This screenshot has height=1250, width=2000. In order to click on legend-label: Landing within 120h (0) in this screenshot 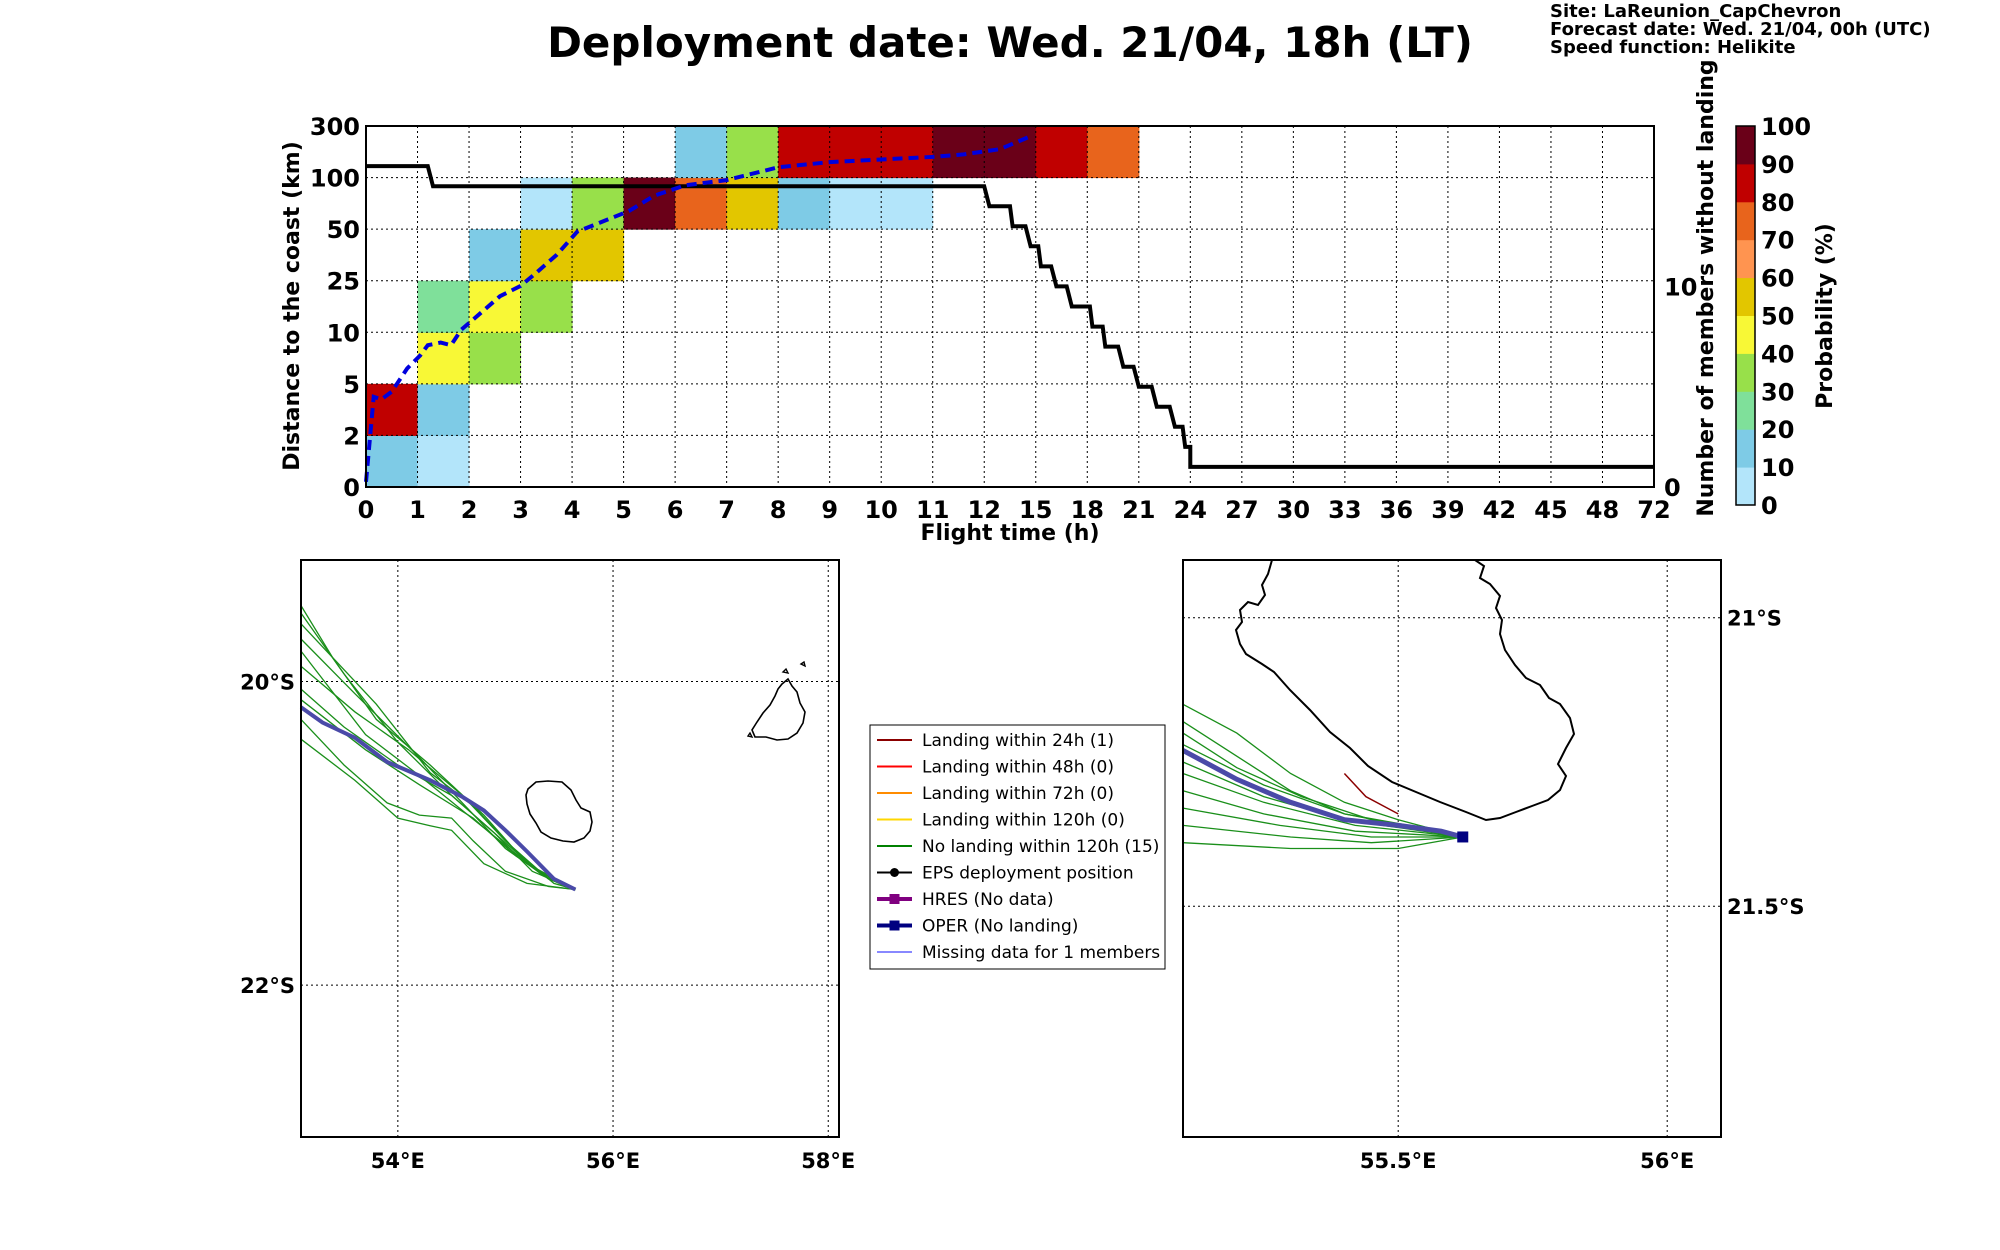, I will do `click(1023, 821)`.